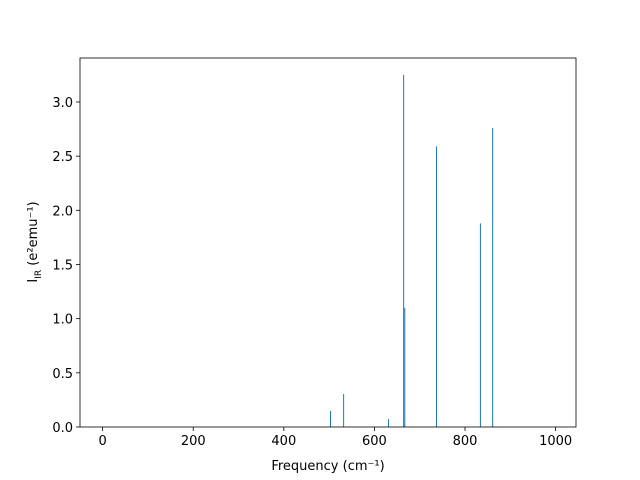 Image resolution: width=640 pixels, height=480 pixels. What do you see at coordinates (33, 235) in the screenshot?
I see `y-label-rest: (e²emu⁻¹)` at bounding box center [33, 235].